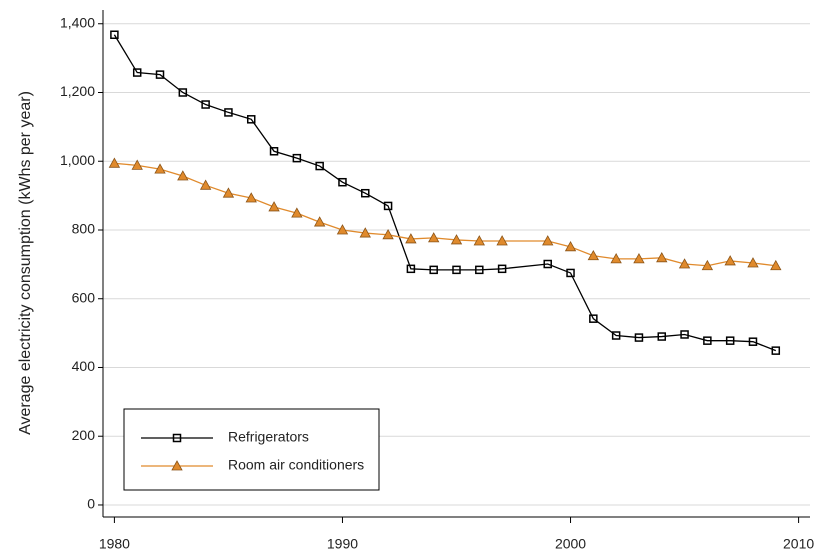 Image resolution: width=822 pixels, height=554 pixels. Describe the element at coordinates (91, 504) in the screenshot. I see `y-tick-label: 0` at that location.